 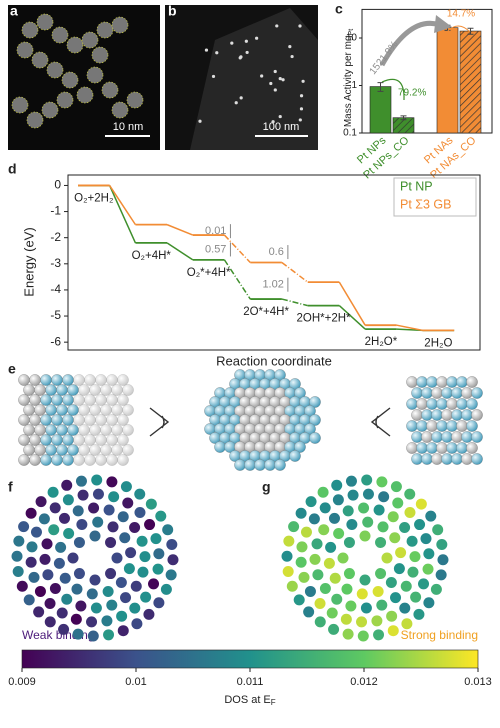 What do you see at coordinates (438, 343) in the screenshot?
I see `state-label: 2H₂O` at bounding box center [438, 343].